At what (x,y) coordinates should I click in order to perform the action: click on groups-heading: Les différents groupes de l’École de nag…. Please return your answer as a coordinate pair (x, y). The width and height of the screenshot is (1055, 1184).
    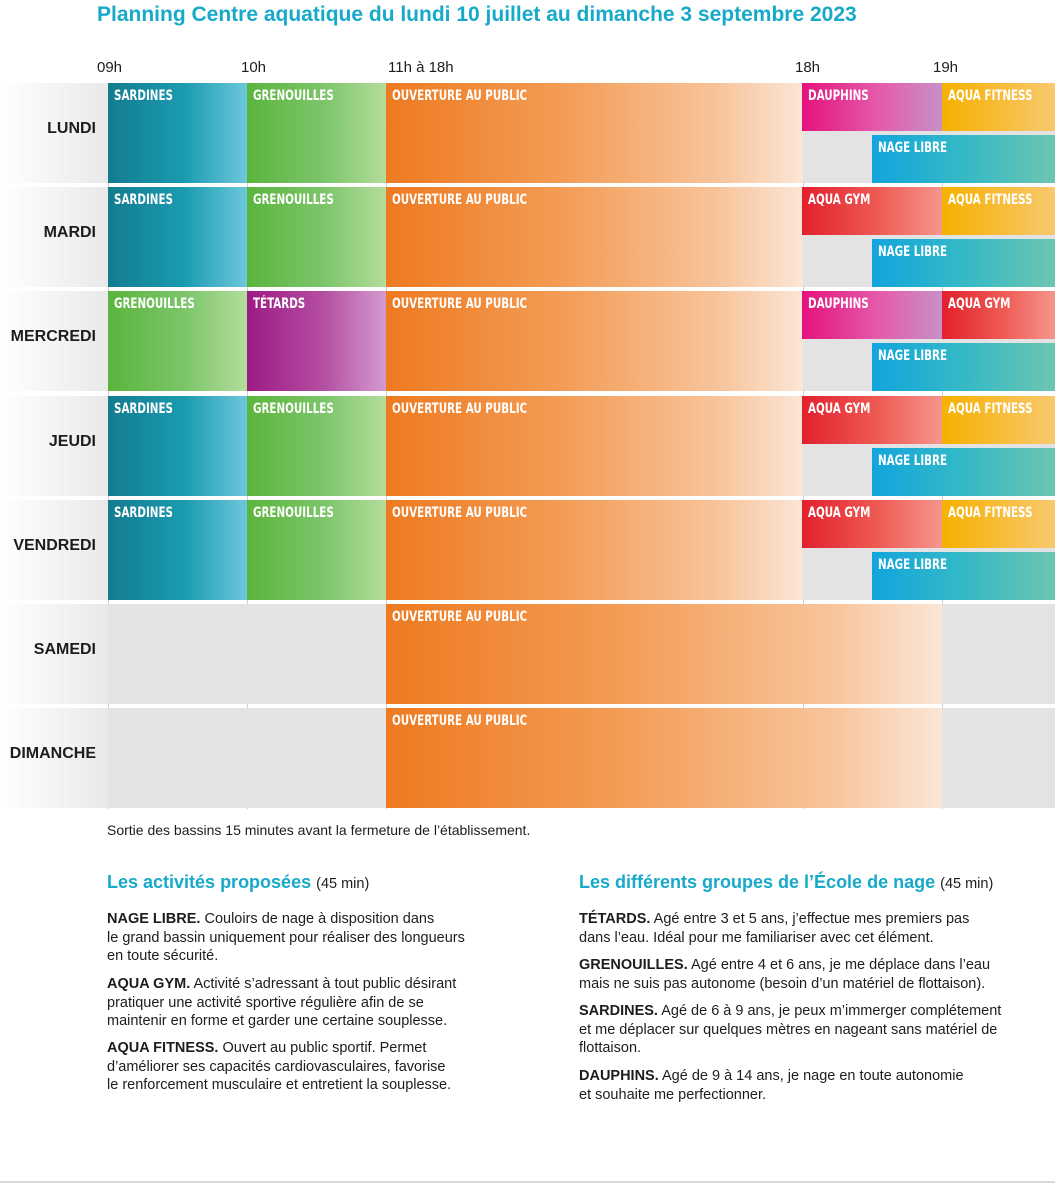
    Looking at the image, I should click on (786, 882).